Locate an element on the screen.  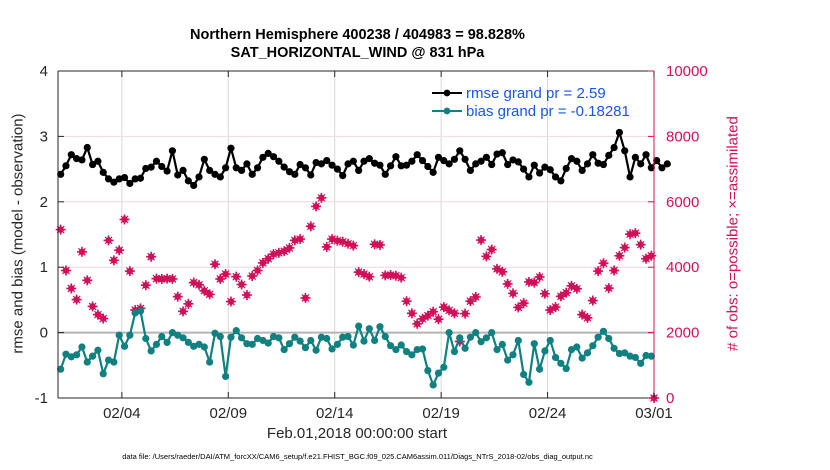
x-tick-label: 02/19 is located at coordinates (441, 413).